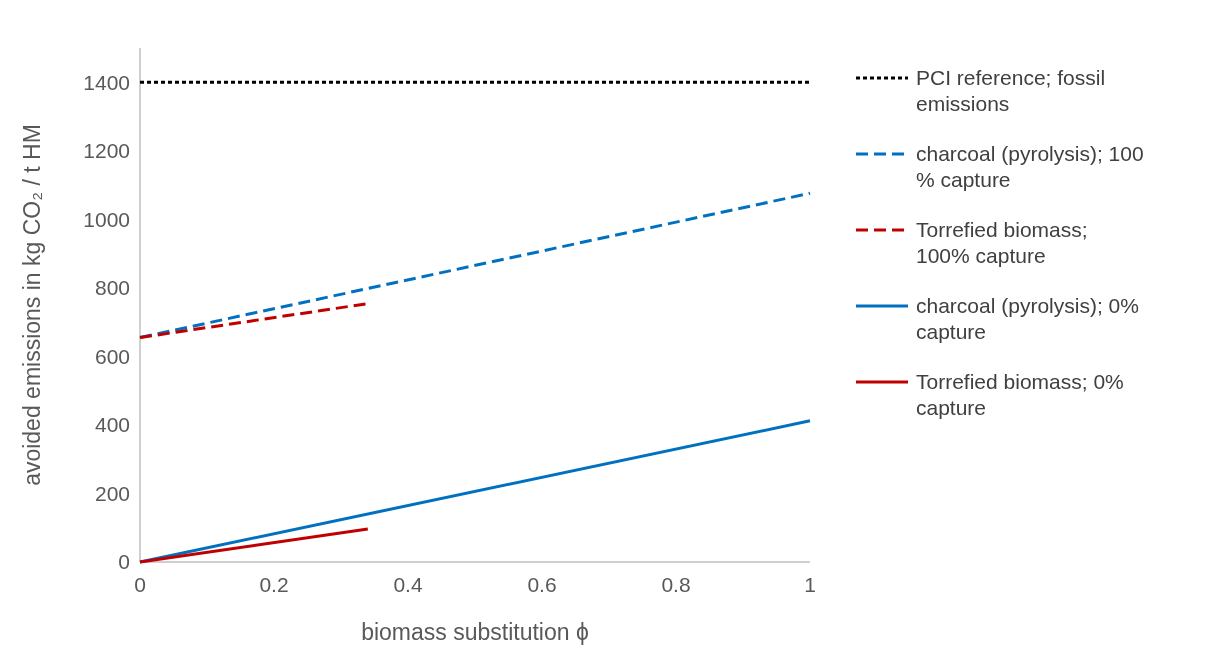 The width and height of the screenshot is (1213, 655). Describe the element at coordinates (112, 288) in the screenshot. I see `y-tick-label: 800` at that location.